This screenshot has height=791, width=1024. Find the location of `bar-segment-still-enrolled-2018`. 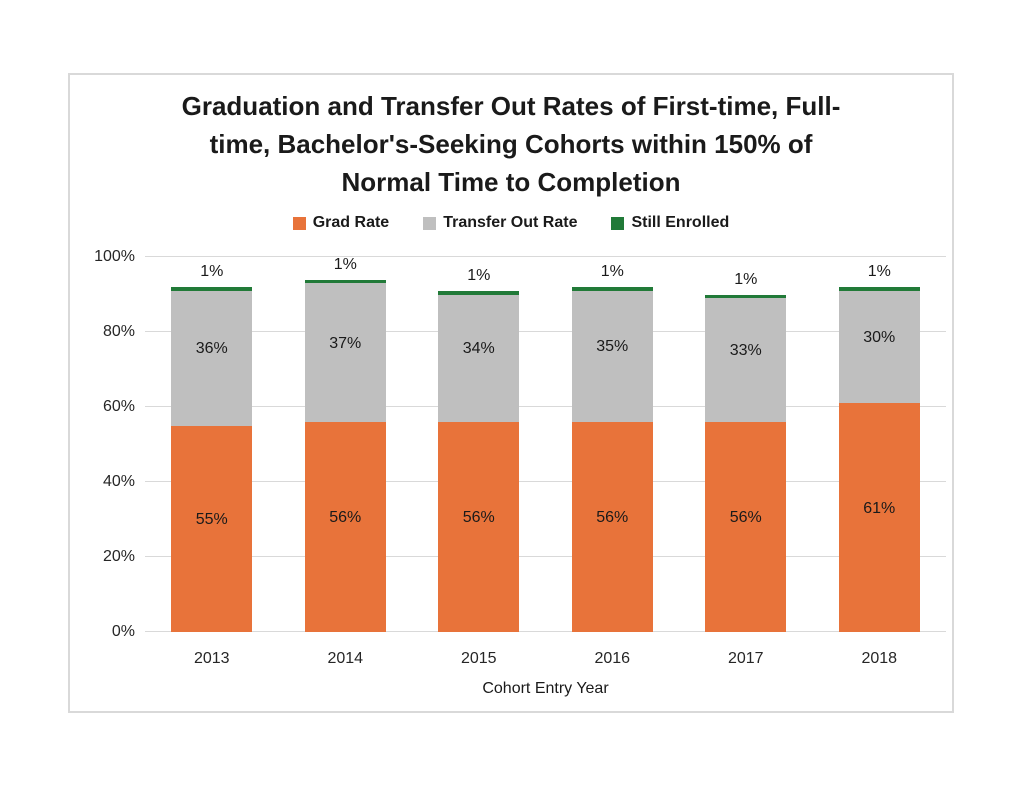

bar-segment-still-enrolled-2018 is located at coordinates (879, 289).